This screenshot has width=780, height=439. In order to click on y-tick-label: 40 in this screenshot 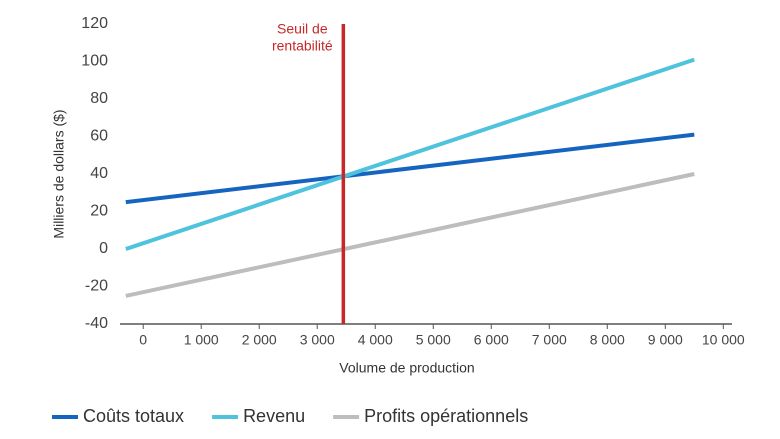, I will do `click(99, 173)`.